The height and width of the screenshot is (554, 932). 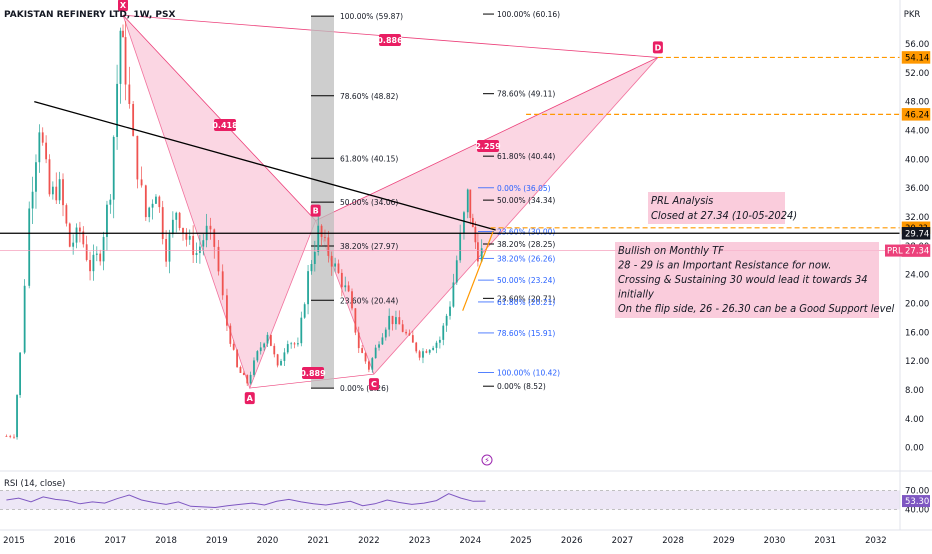 What do you see at coordinates (673, 541) in the screenshot?
I see `time-tick-label: 2028` at bounding box center [673, 541].